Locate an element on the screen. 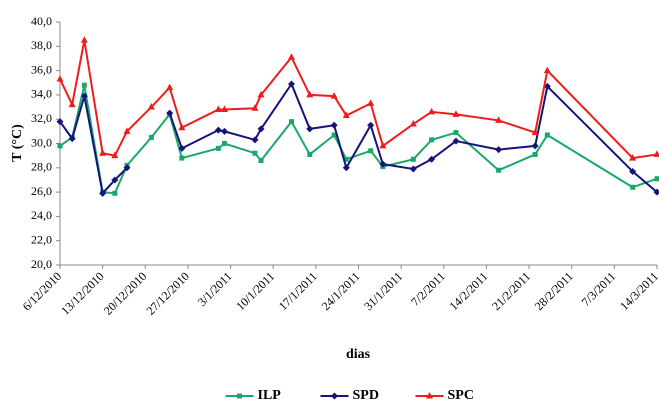  x-tick-label: 20/12/2010 is located at coordinates (125, 293).